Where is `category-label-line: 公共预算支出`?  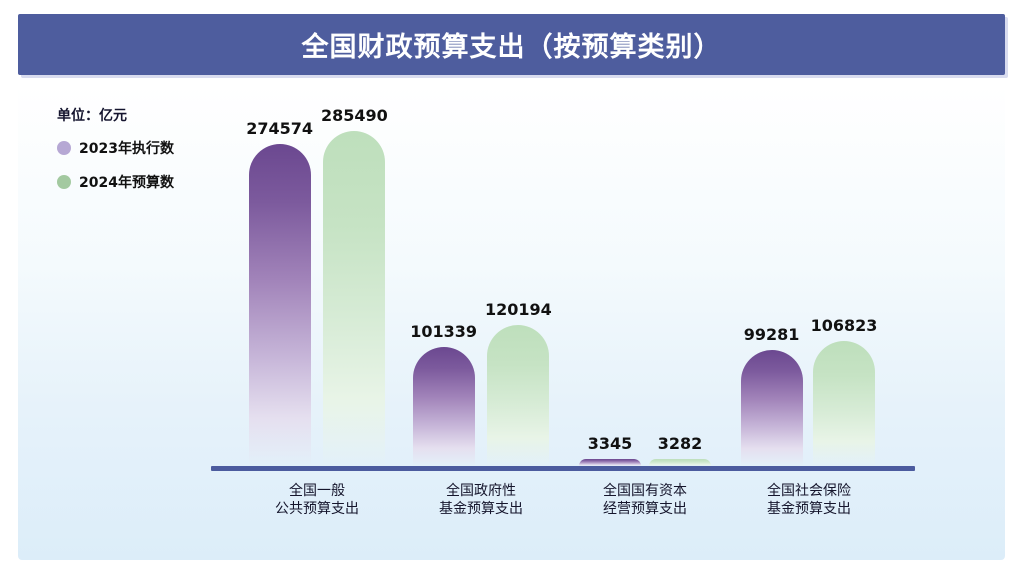 category-label-line: 公共预算支出 is located at coordinates (317, 509).